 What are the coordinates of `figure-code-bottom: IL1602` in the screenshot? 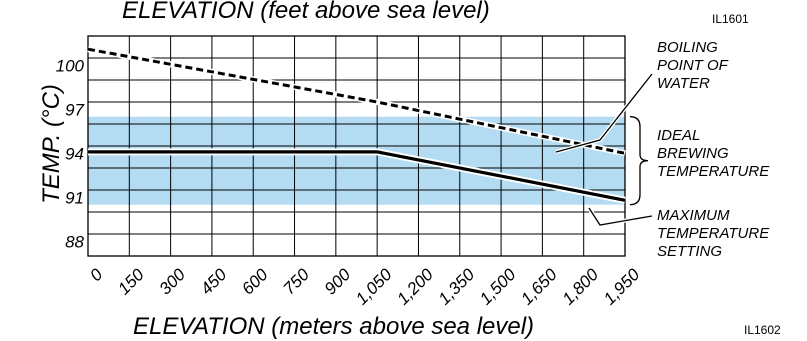 It's located at (762, 330).